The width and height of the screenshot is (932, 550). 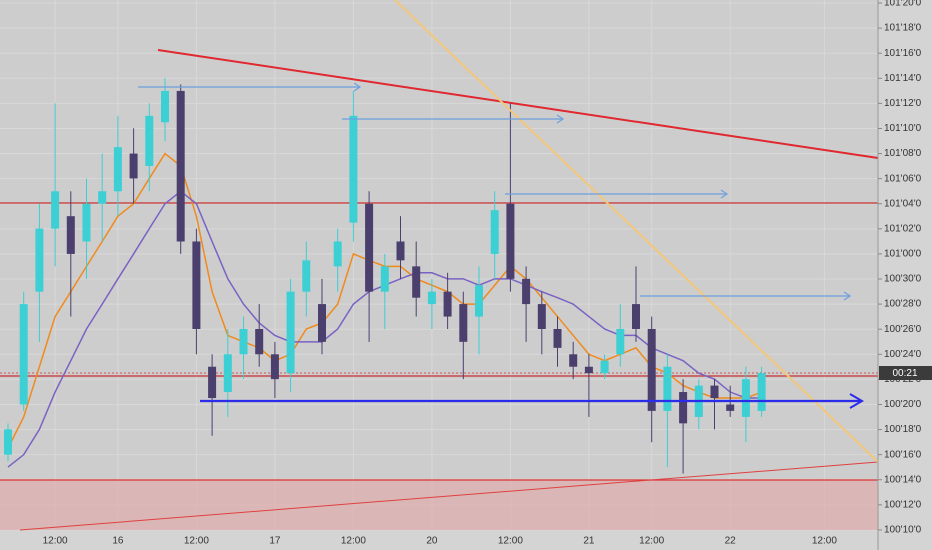 What do you see at coordinates (432, 541) in the screenshot?
I see `x-tick-label: 20` at bounding box center [432, 541].